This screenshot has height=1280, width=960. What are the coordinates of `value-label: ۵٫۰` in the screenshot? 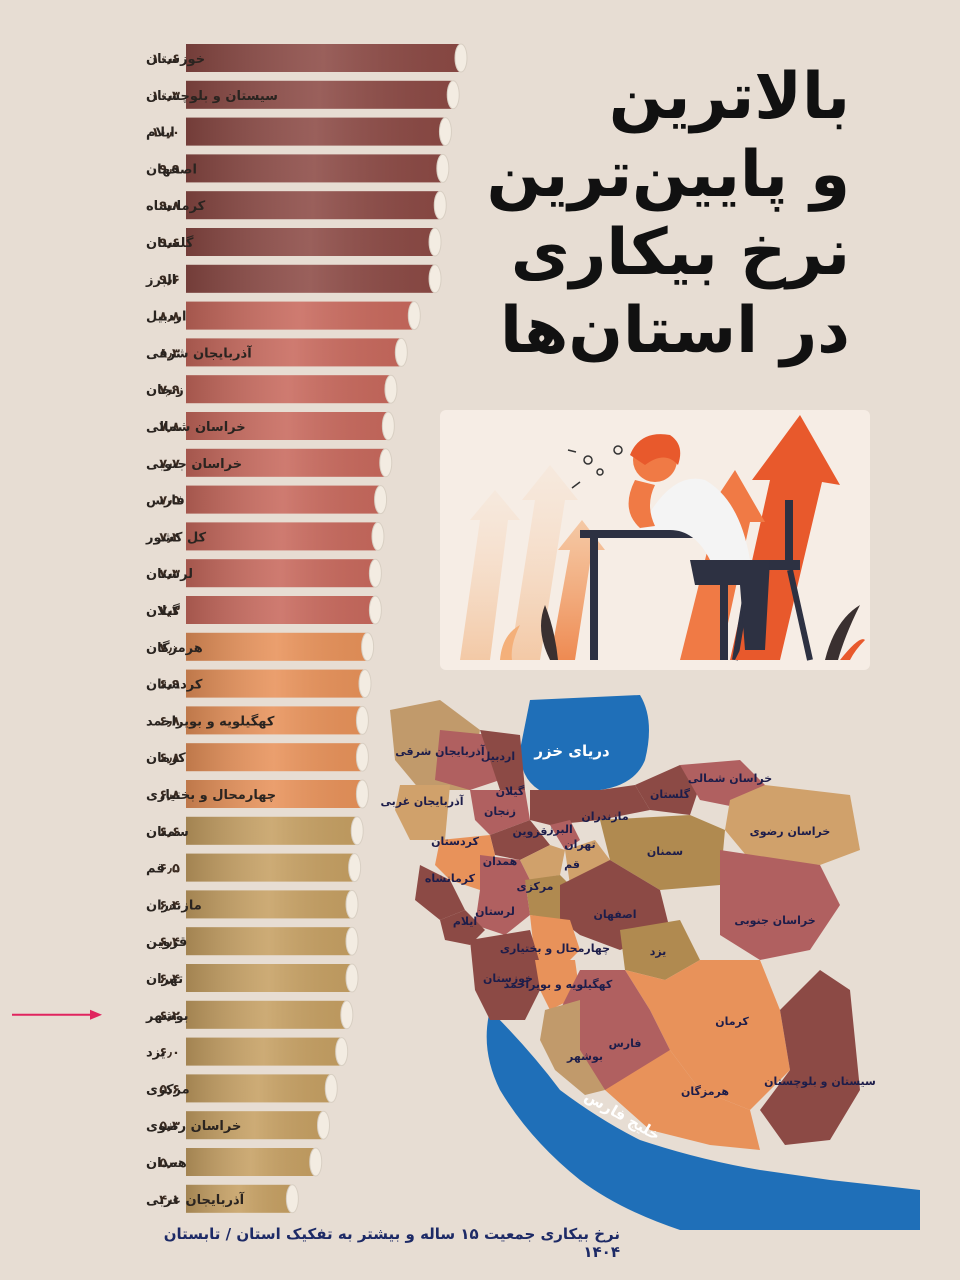 It's located at (169, 1163).